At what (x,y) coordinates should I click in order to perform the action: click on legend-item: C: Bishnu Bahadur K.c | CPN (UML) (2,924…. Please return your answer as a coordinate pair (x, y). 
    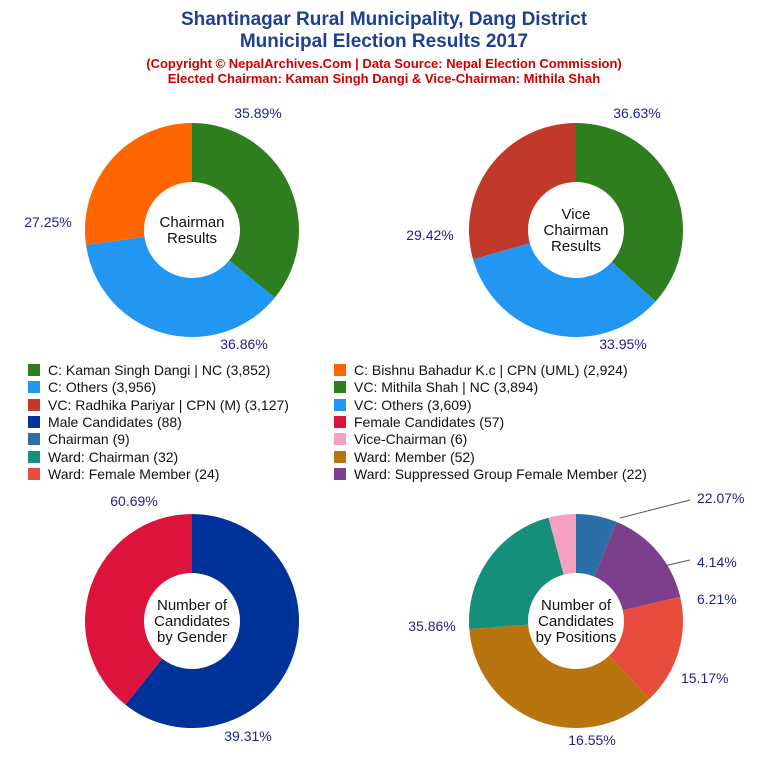
    Looking at the image, I should click on (481, 370).